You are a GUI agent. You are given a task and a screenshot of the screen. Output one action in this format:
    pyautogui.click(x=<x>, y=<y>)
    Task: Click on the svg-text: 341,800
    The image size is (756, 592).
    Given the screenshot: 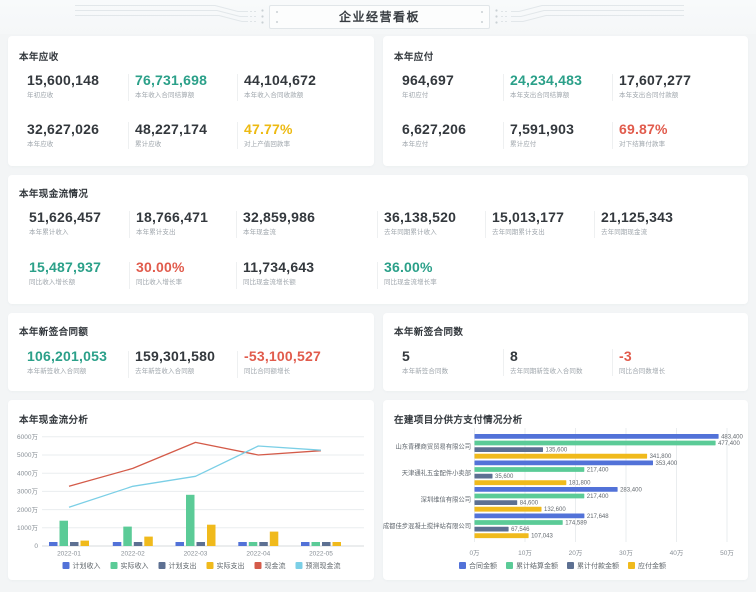 What is the action you would take?
    pyautogui.click(x=661, y=457)
    